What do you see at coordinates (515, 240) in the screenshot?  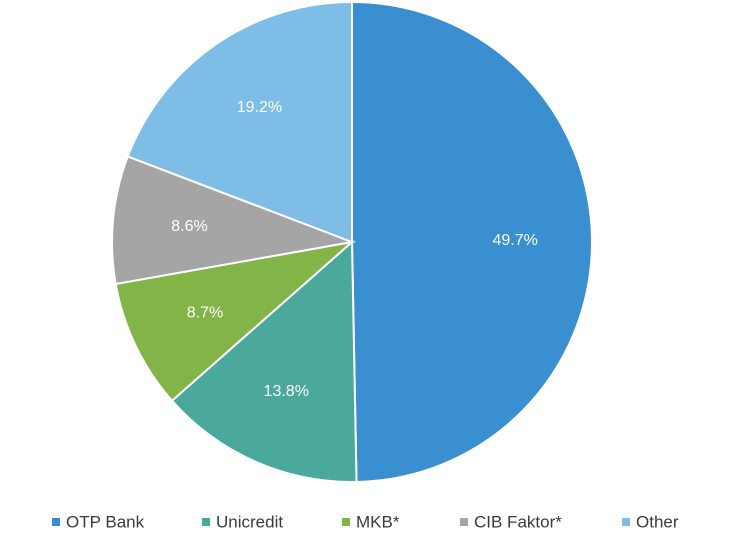 I see `data-label-otp-bank: 49.7%` at bounding box center [515, 240].